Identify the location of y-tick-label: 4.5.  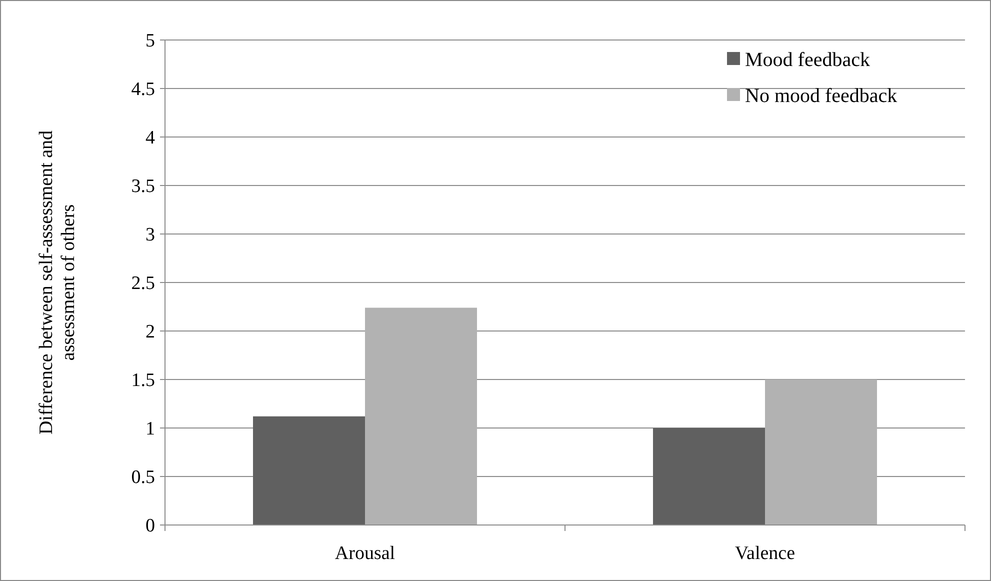
(143, 89).